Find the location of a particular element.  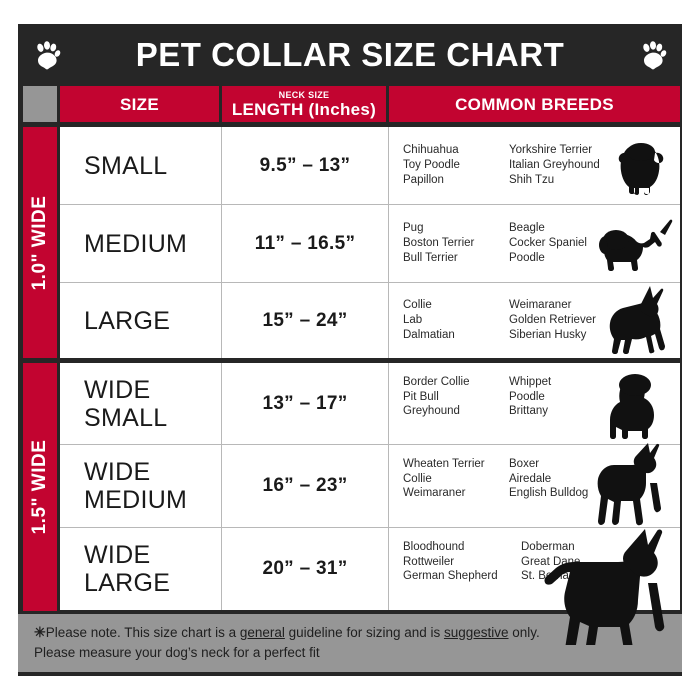

column-header-length: NECK SIZE LENGTH (Inches) is located at coordinates (305, 104).